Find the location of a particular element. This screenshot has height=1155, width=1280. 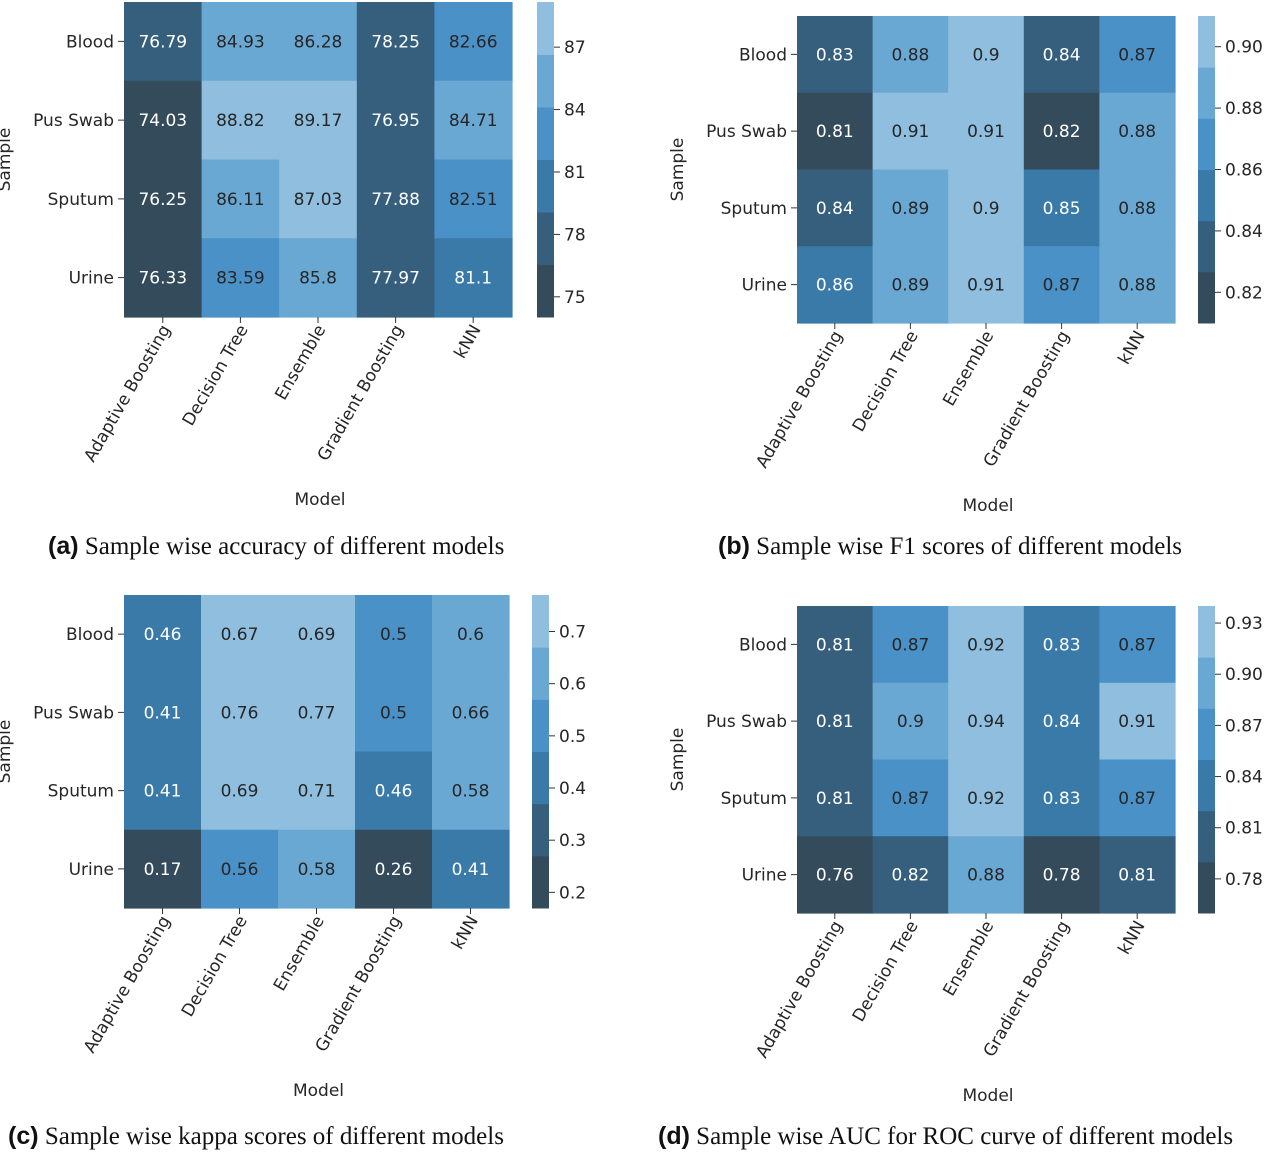

cell-value-label: 0.94 is located at coordinates (986, 722).